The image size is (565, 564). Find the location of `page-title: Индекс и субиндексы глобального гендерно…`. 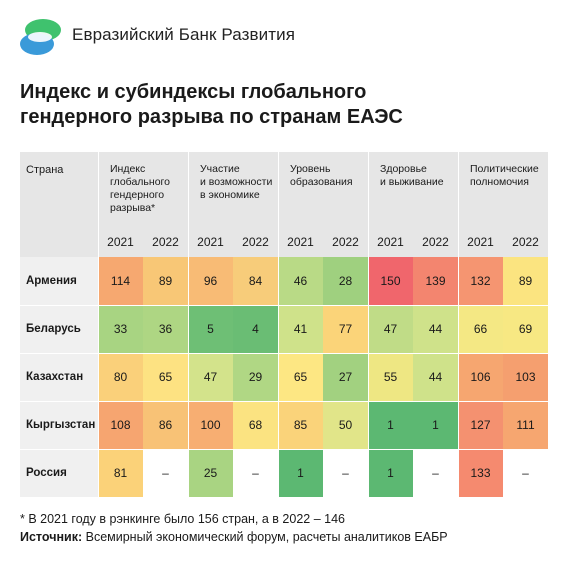

page-title: Индекс и субиндексы глобального гендерно… is located at coordinates (285, 105).